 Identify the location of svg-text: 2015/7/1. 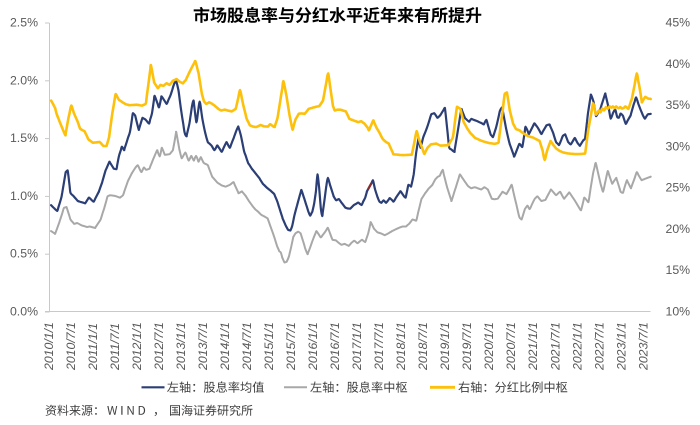
(291, 346).